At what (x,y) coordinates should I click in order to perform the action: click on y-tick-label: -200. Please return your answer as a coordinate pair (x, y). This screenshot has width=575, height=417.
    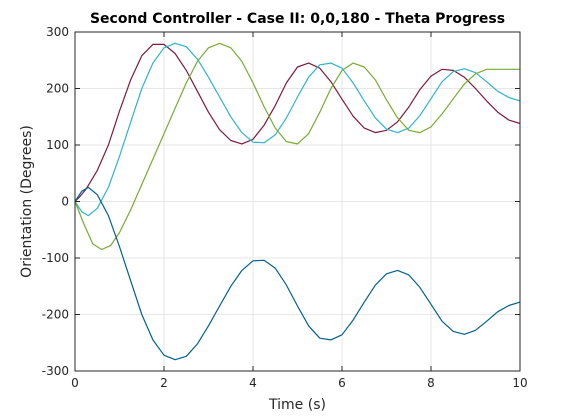
    Looking at the image, I should click on (55, 315).